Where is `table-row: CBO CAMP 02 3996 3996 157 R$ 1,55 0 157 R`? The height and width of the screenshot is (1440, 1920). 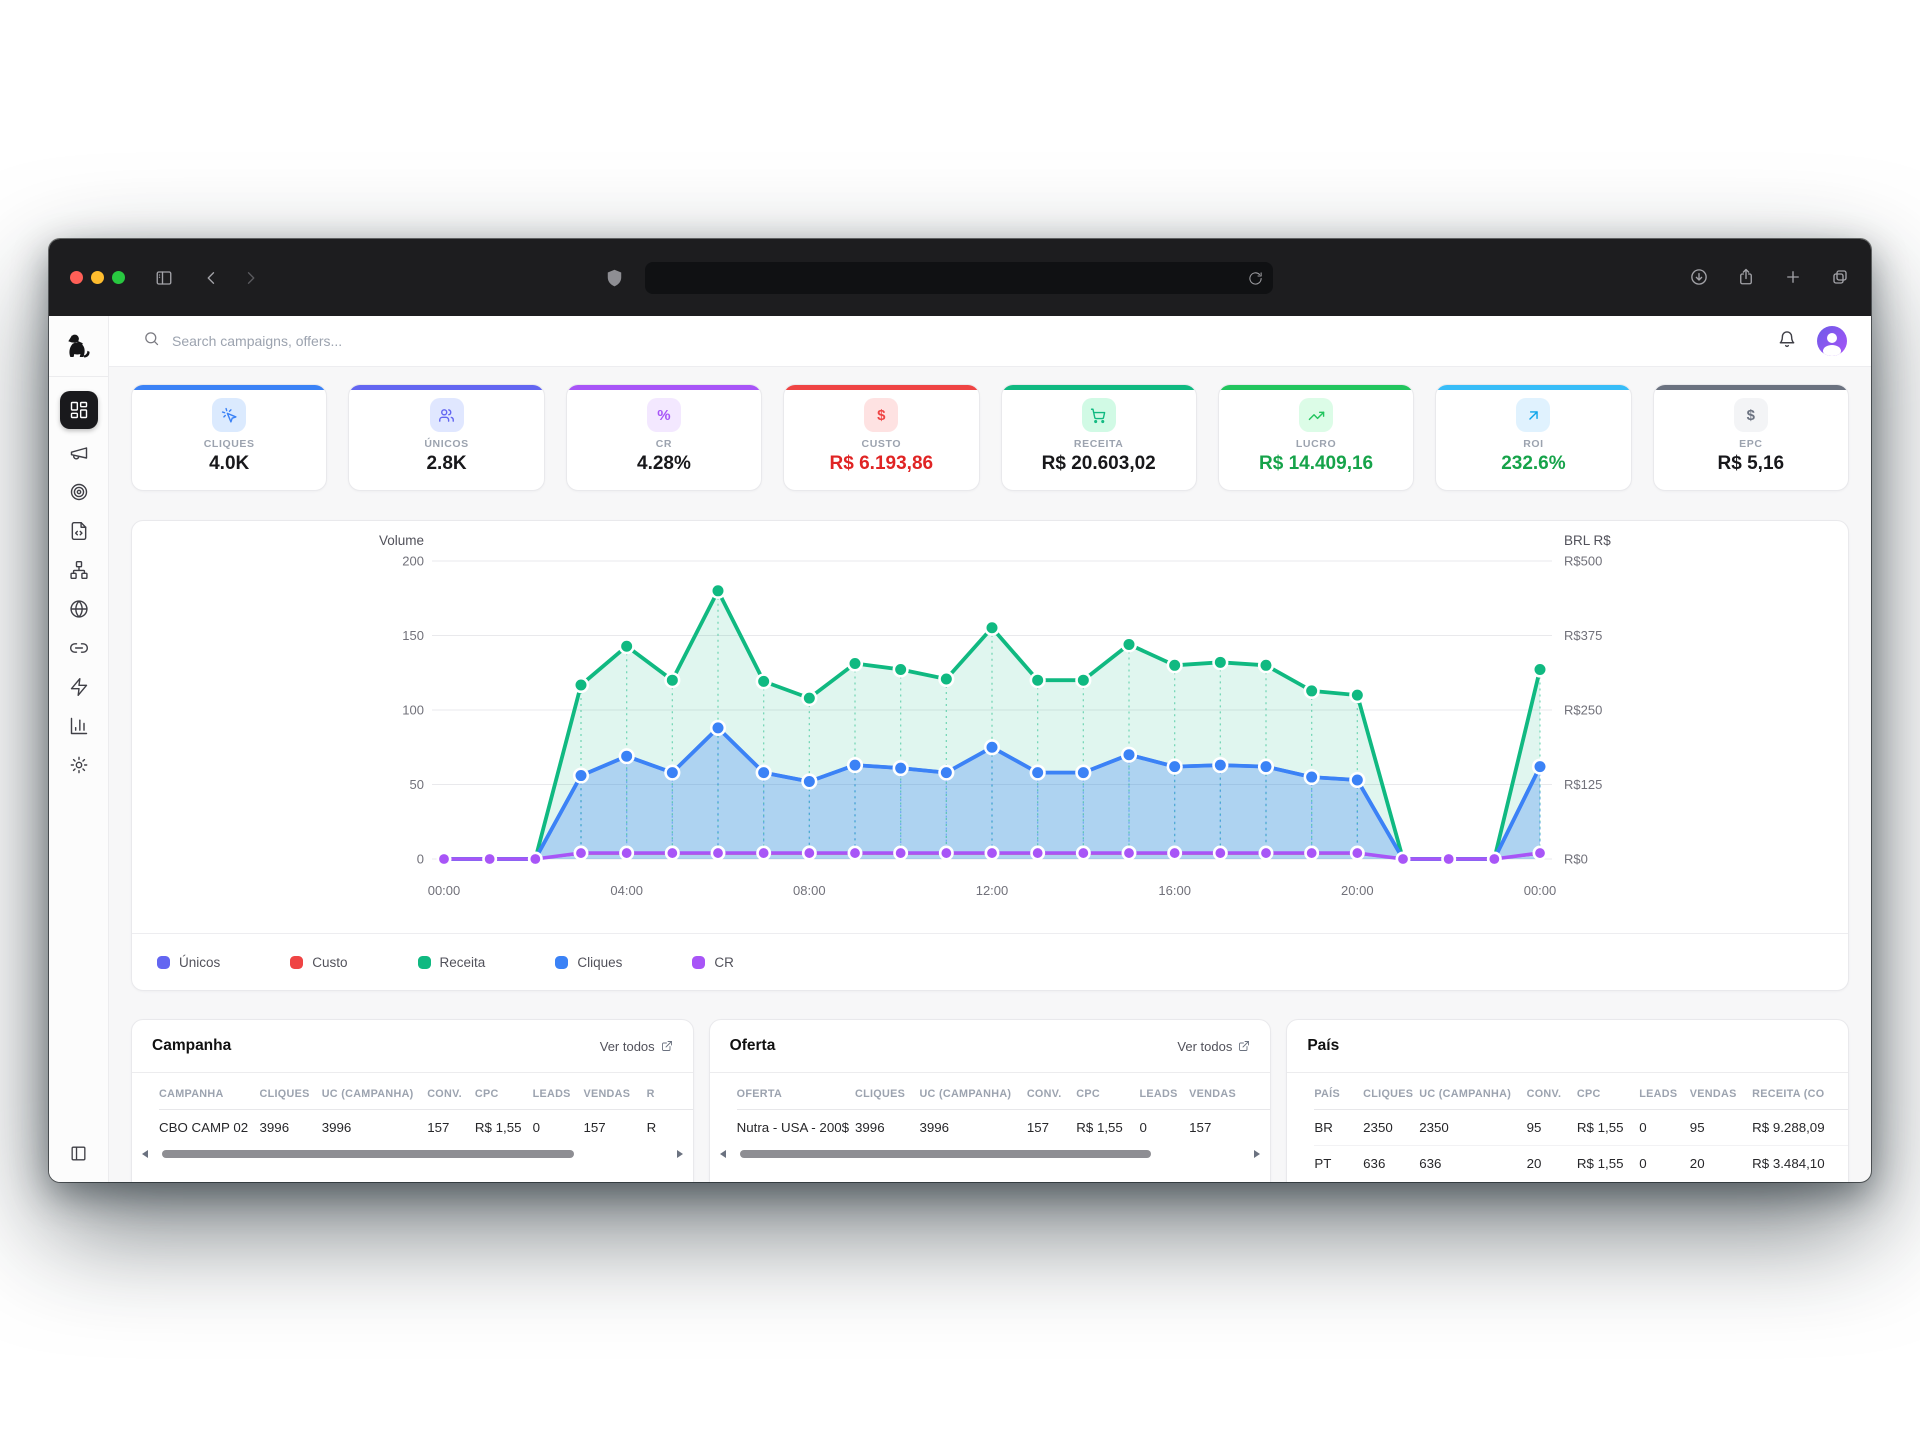 table-row: CBO CAMP 02 3996 3996 157 R$ 1,55 0 157 R is located at coordinates (426, 1128).